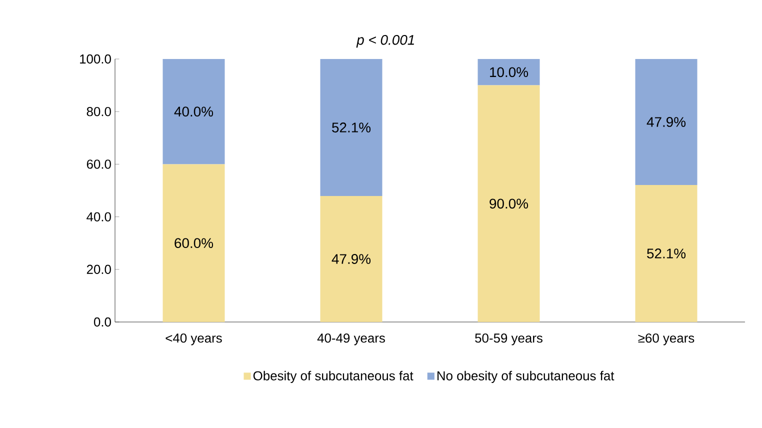 Image resolution: width=762 pixels, height=428 pixels. I want to click on x-tick-label: <40 years, so click(194, 340).